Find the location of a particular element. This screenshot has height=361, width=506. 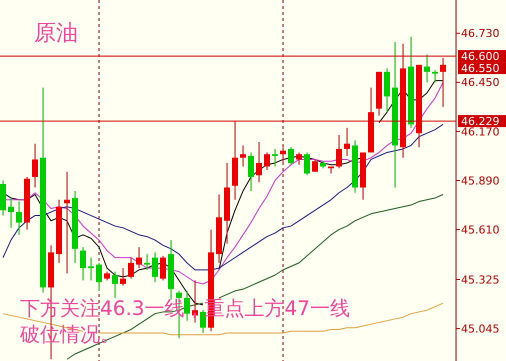

y-tick-label: 45.325 is located at coordinates (480, 279).